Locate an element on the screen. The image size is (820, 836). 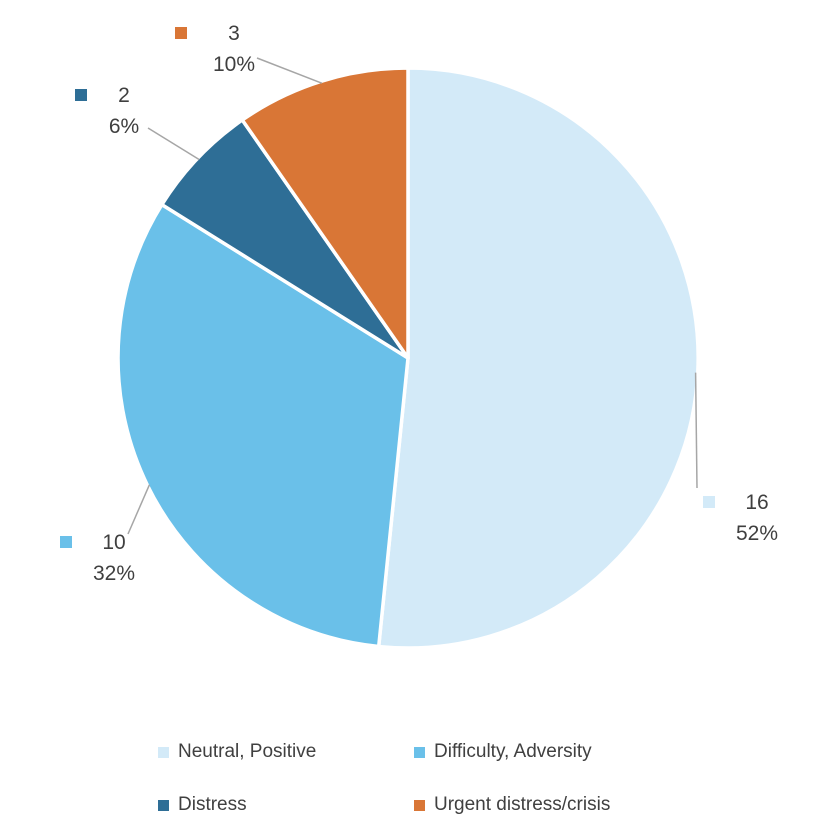
legend-item-distress: Distress is located at coordinates (286, 805).